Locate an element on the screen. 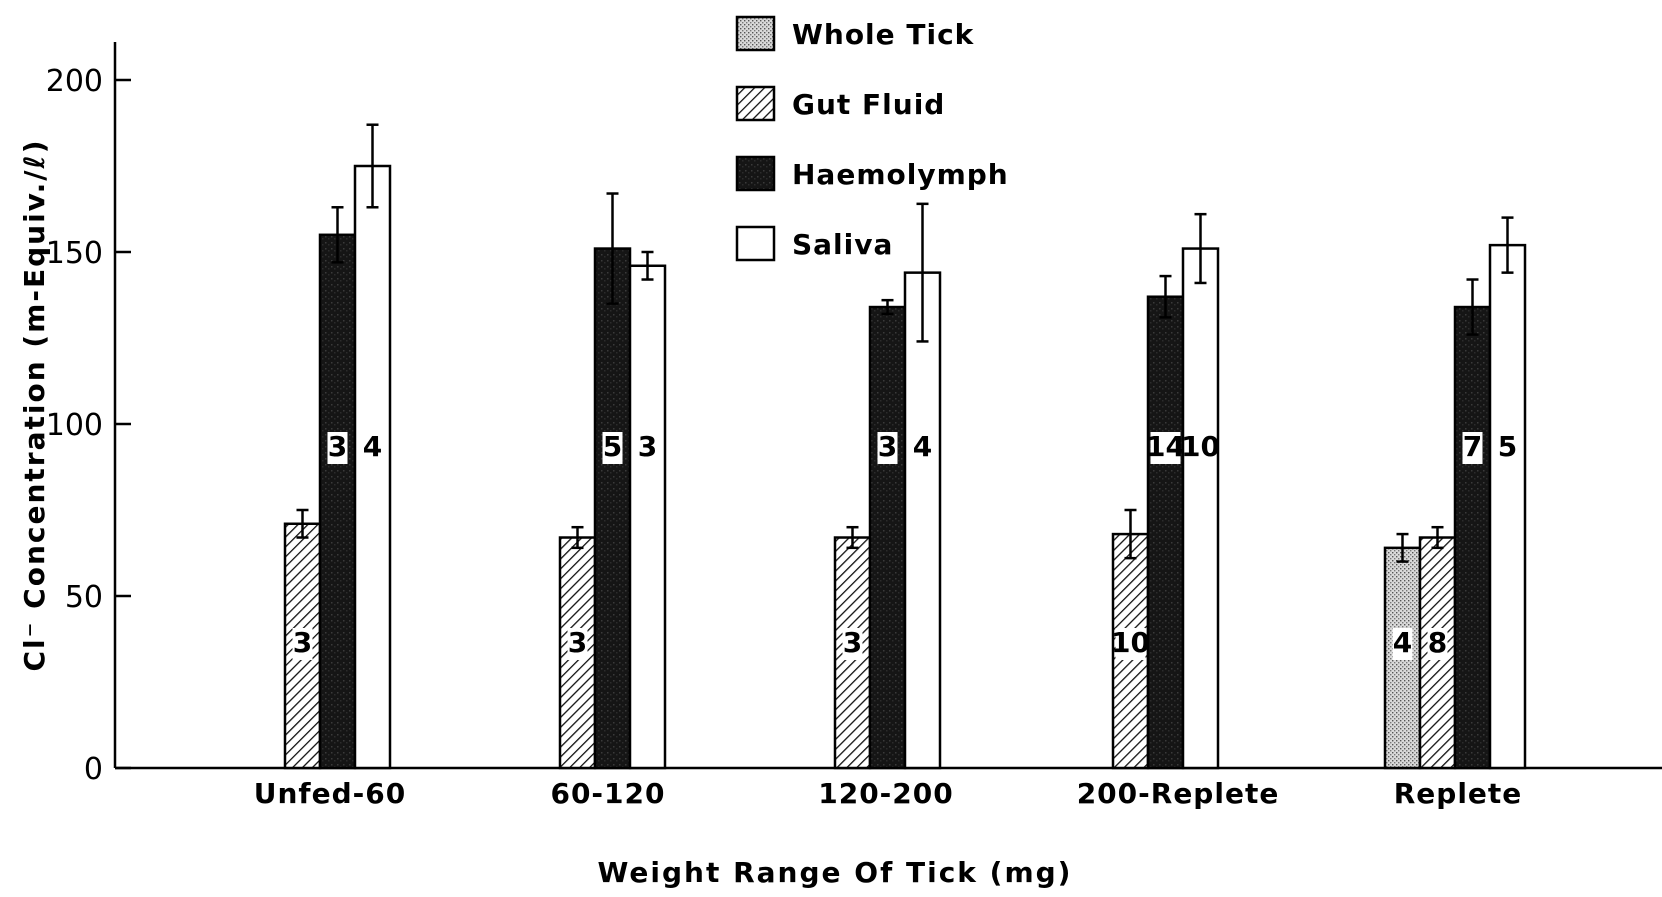 The image size is (1662, 897). x-category-label: 120-200 is located at coordinates (886, 793).